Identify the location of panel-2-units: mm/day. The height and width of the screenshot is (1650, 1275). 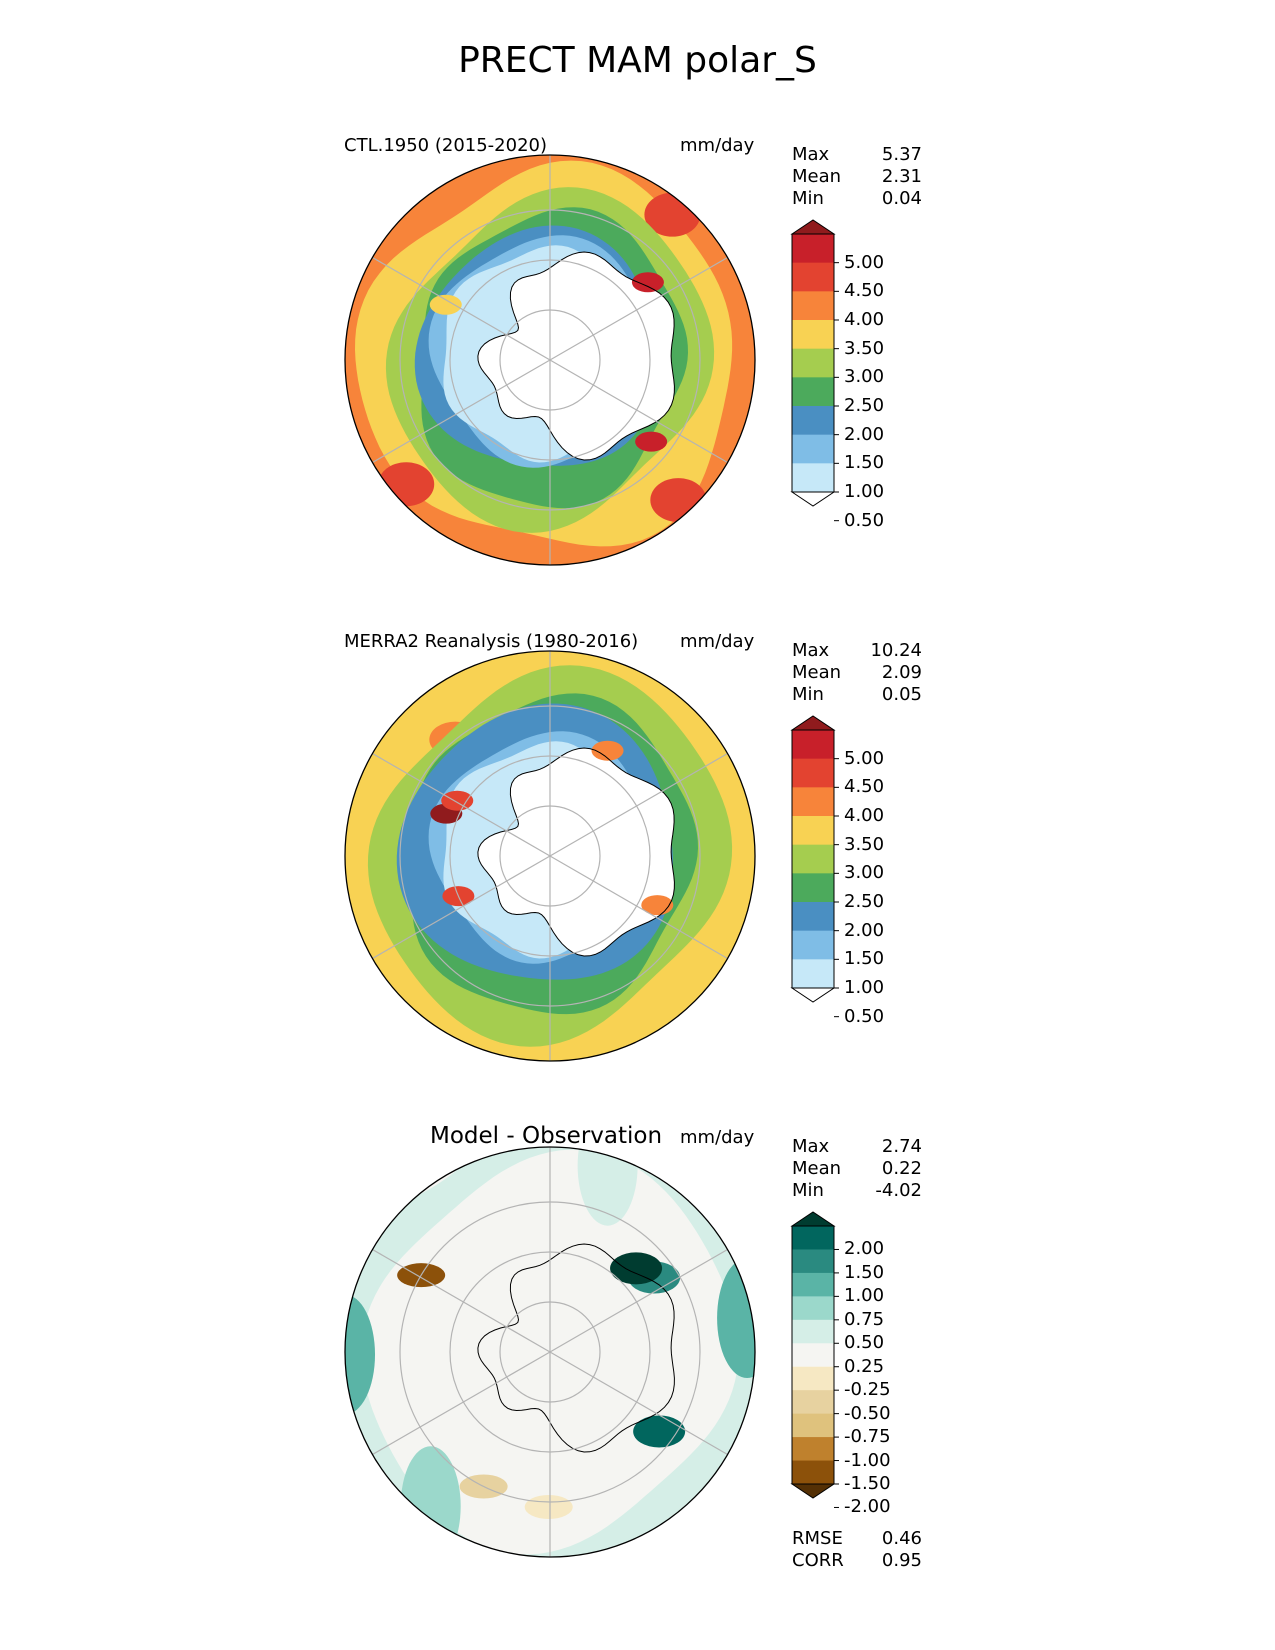
(717, 641).